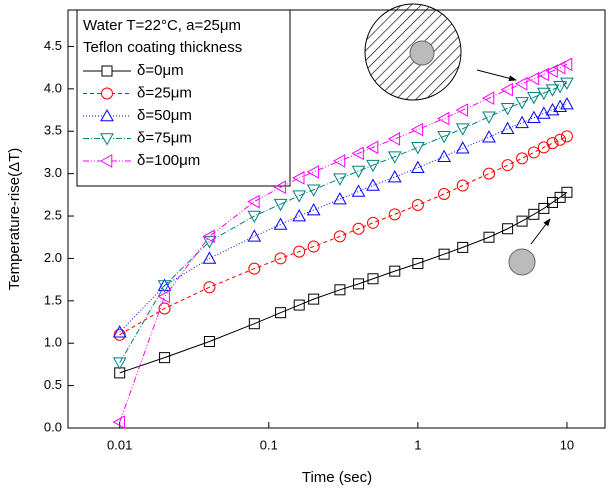  I want to click on arrow, so click(496, 75).